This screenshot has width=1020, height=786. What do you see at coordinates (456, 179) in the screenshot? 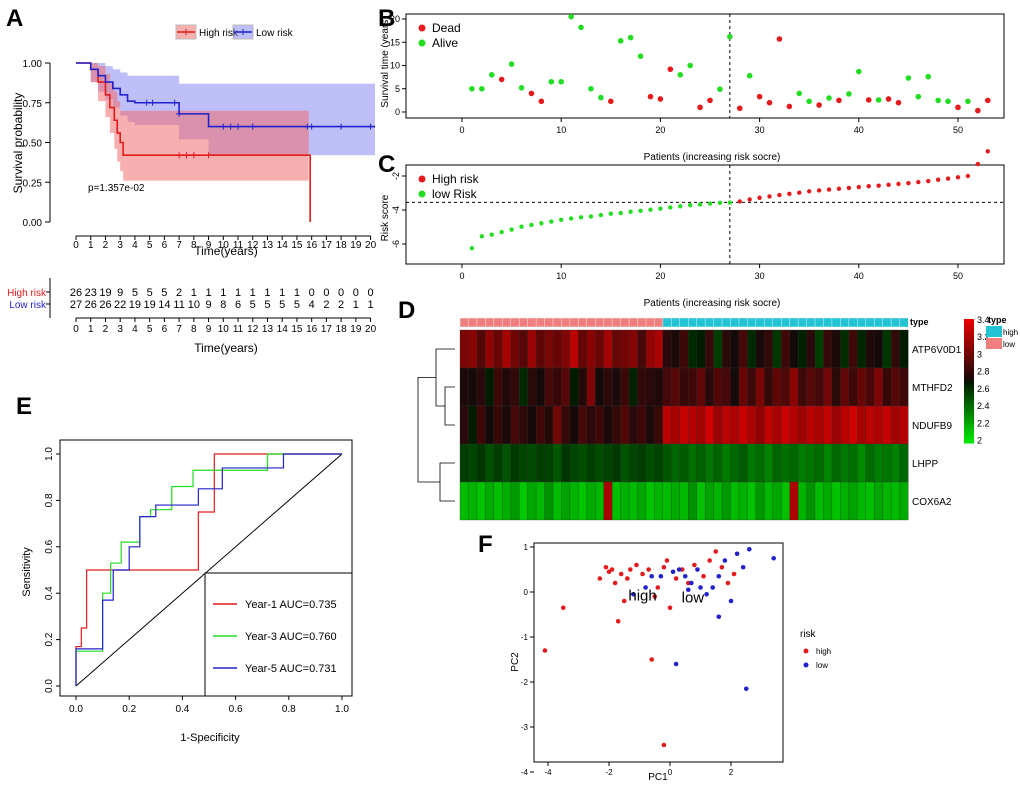
I see `legend-high-risk-label: High risk` at bounding box center [456, 179].